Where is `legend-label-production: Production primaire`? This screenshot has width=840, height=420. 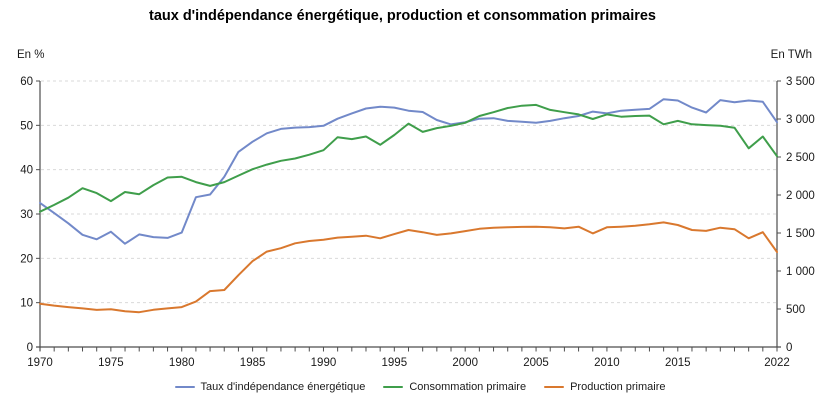
legend-label-production: Production primaire is located at coordinates (618, 387).